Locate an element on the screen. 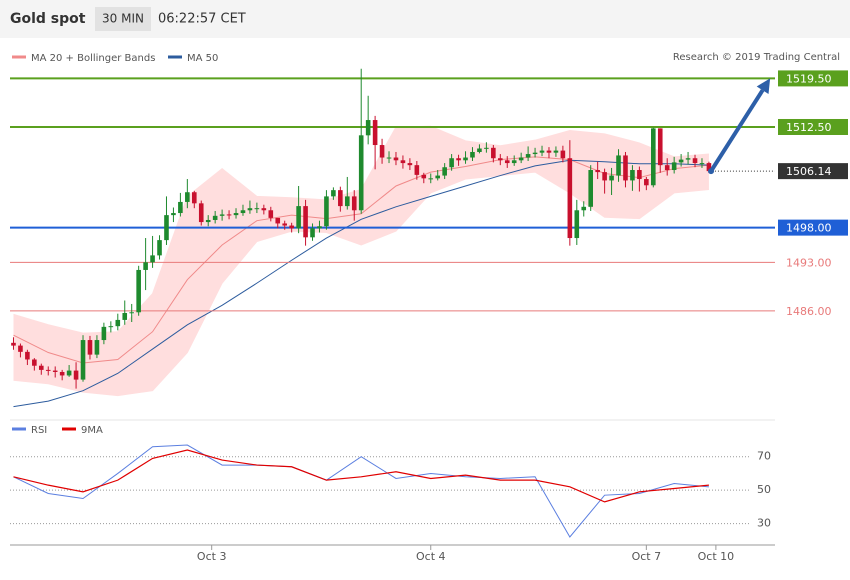 The image size is (850, 580). x-tick-label: Oct 10 is located at coordinates (716, 556).